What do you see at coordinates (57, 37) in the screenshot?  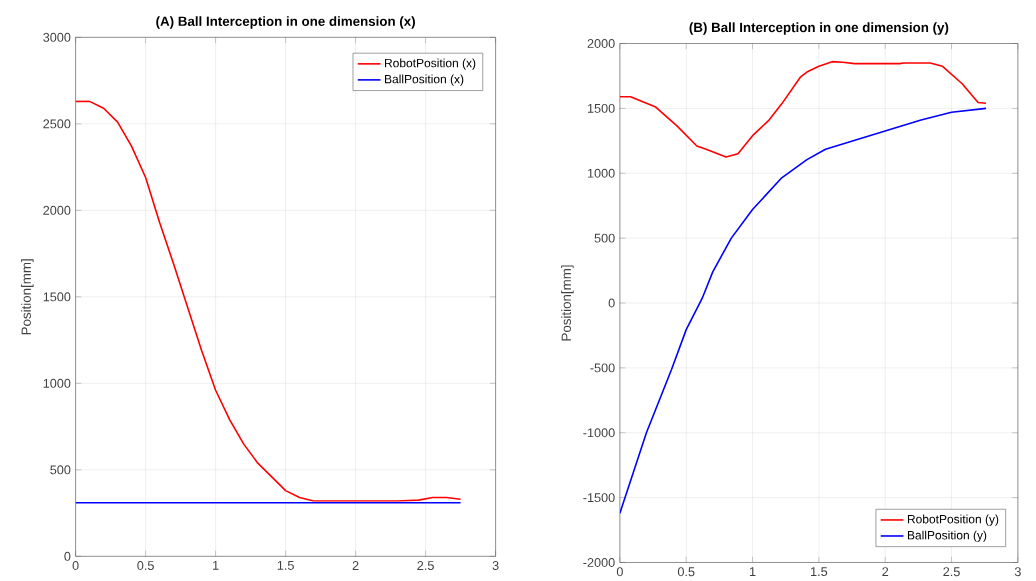 I see `y-tick-label: 3000` at bounding box center [57, 37].